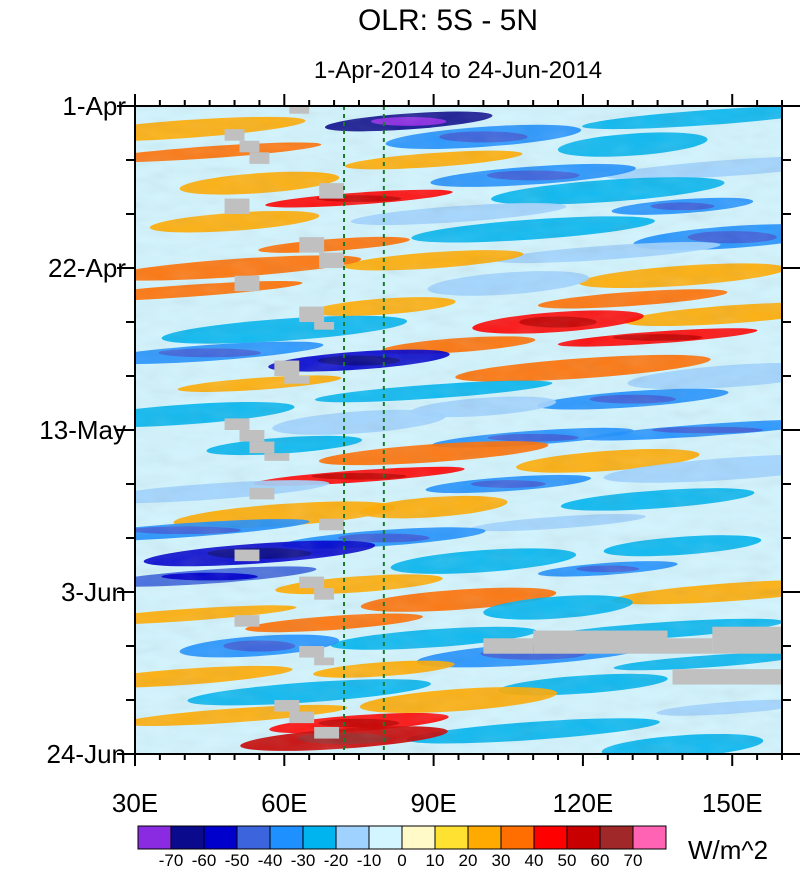 Image resolution: width=802 pixels, height=869 pixels. What do you see at coordinates (732, 803) in the screenshot?
I see `x-tick-label: 150E` at bounding box center [732, 803].